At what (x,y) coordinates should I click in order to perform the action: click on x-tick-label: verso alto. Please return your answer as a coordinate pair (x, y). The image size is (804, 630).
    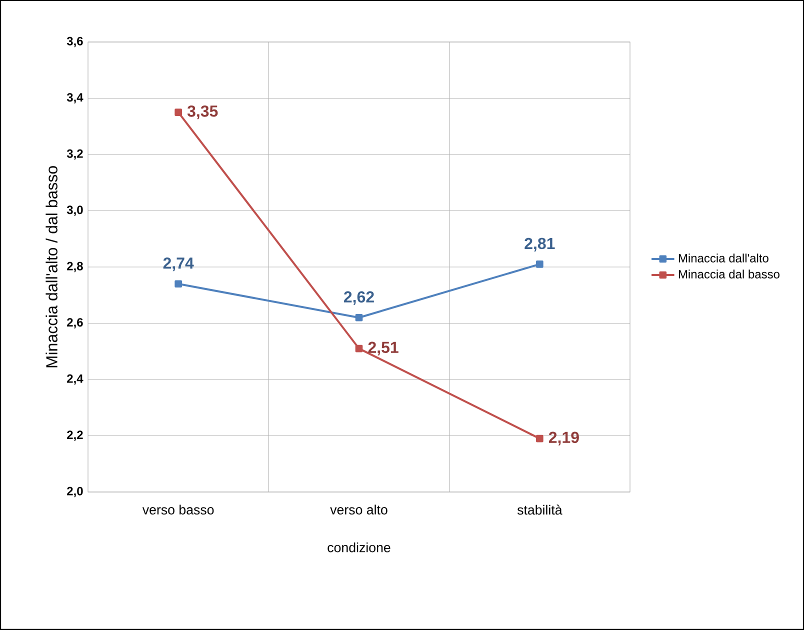
    Looking at the image, I should click on (359, 509).